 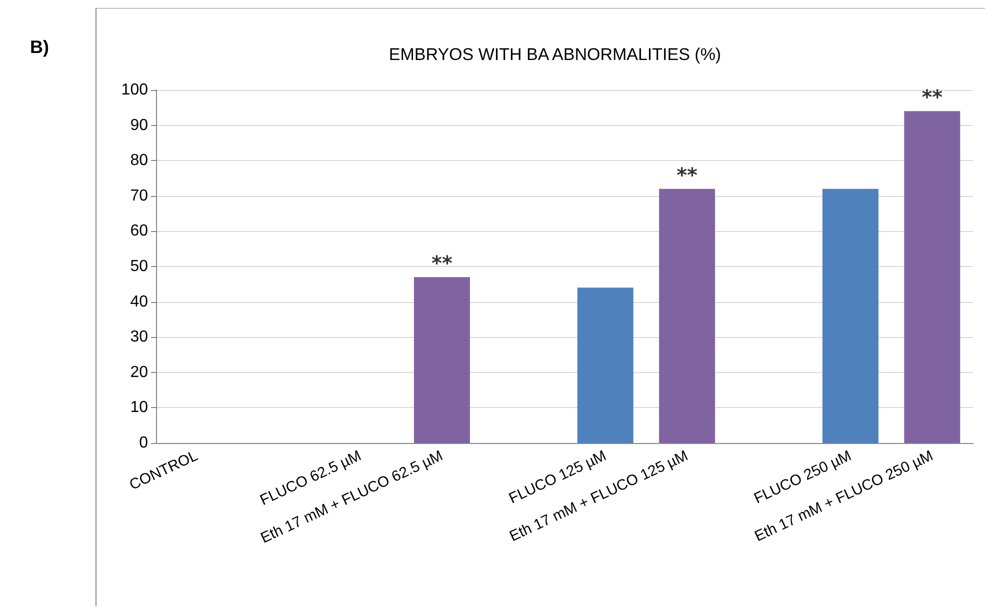 I want to click on y-tick-label: 20, so click(x=139, y=372).